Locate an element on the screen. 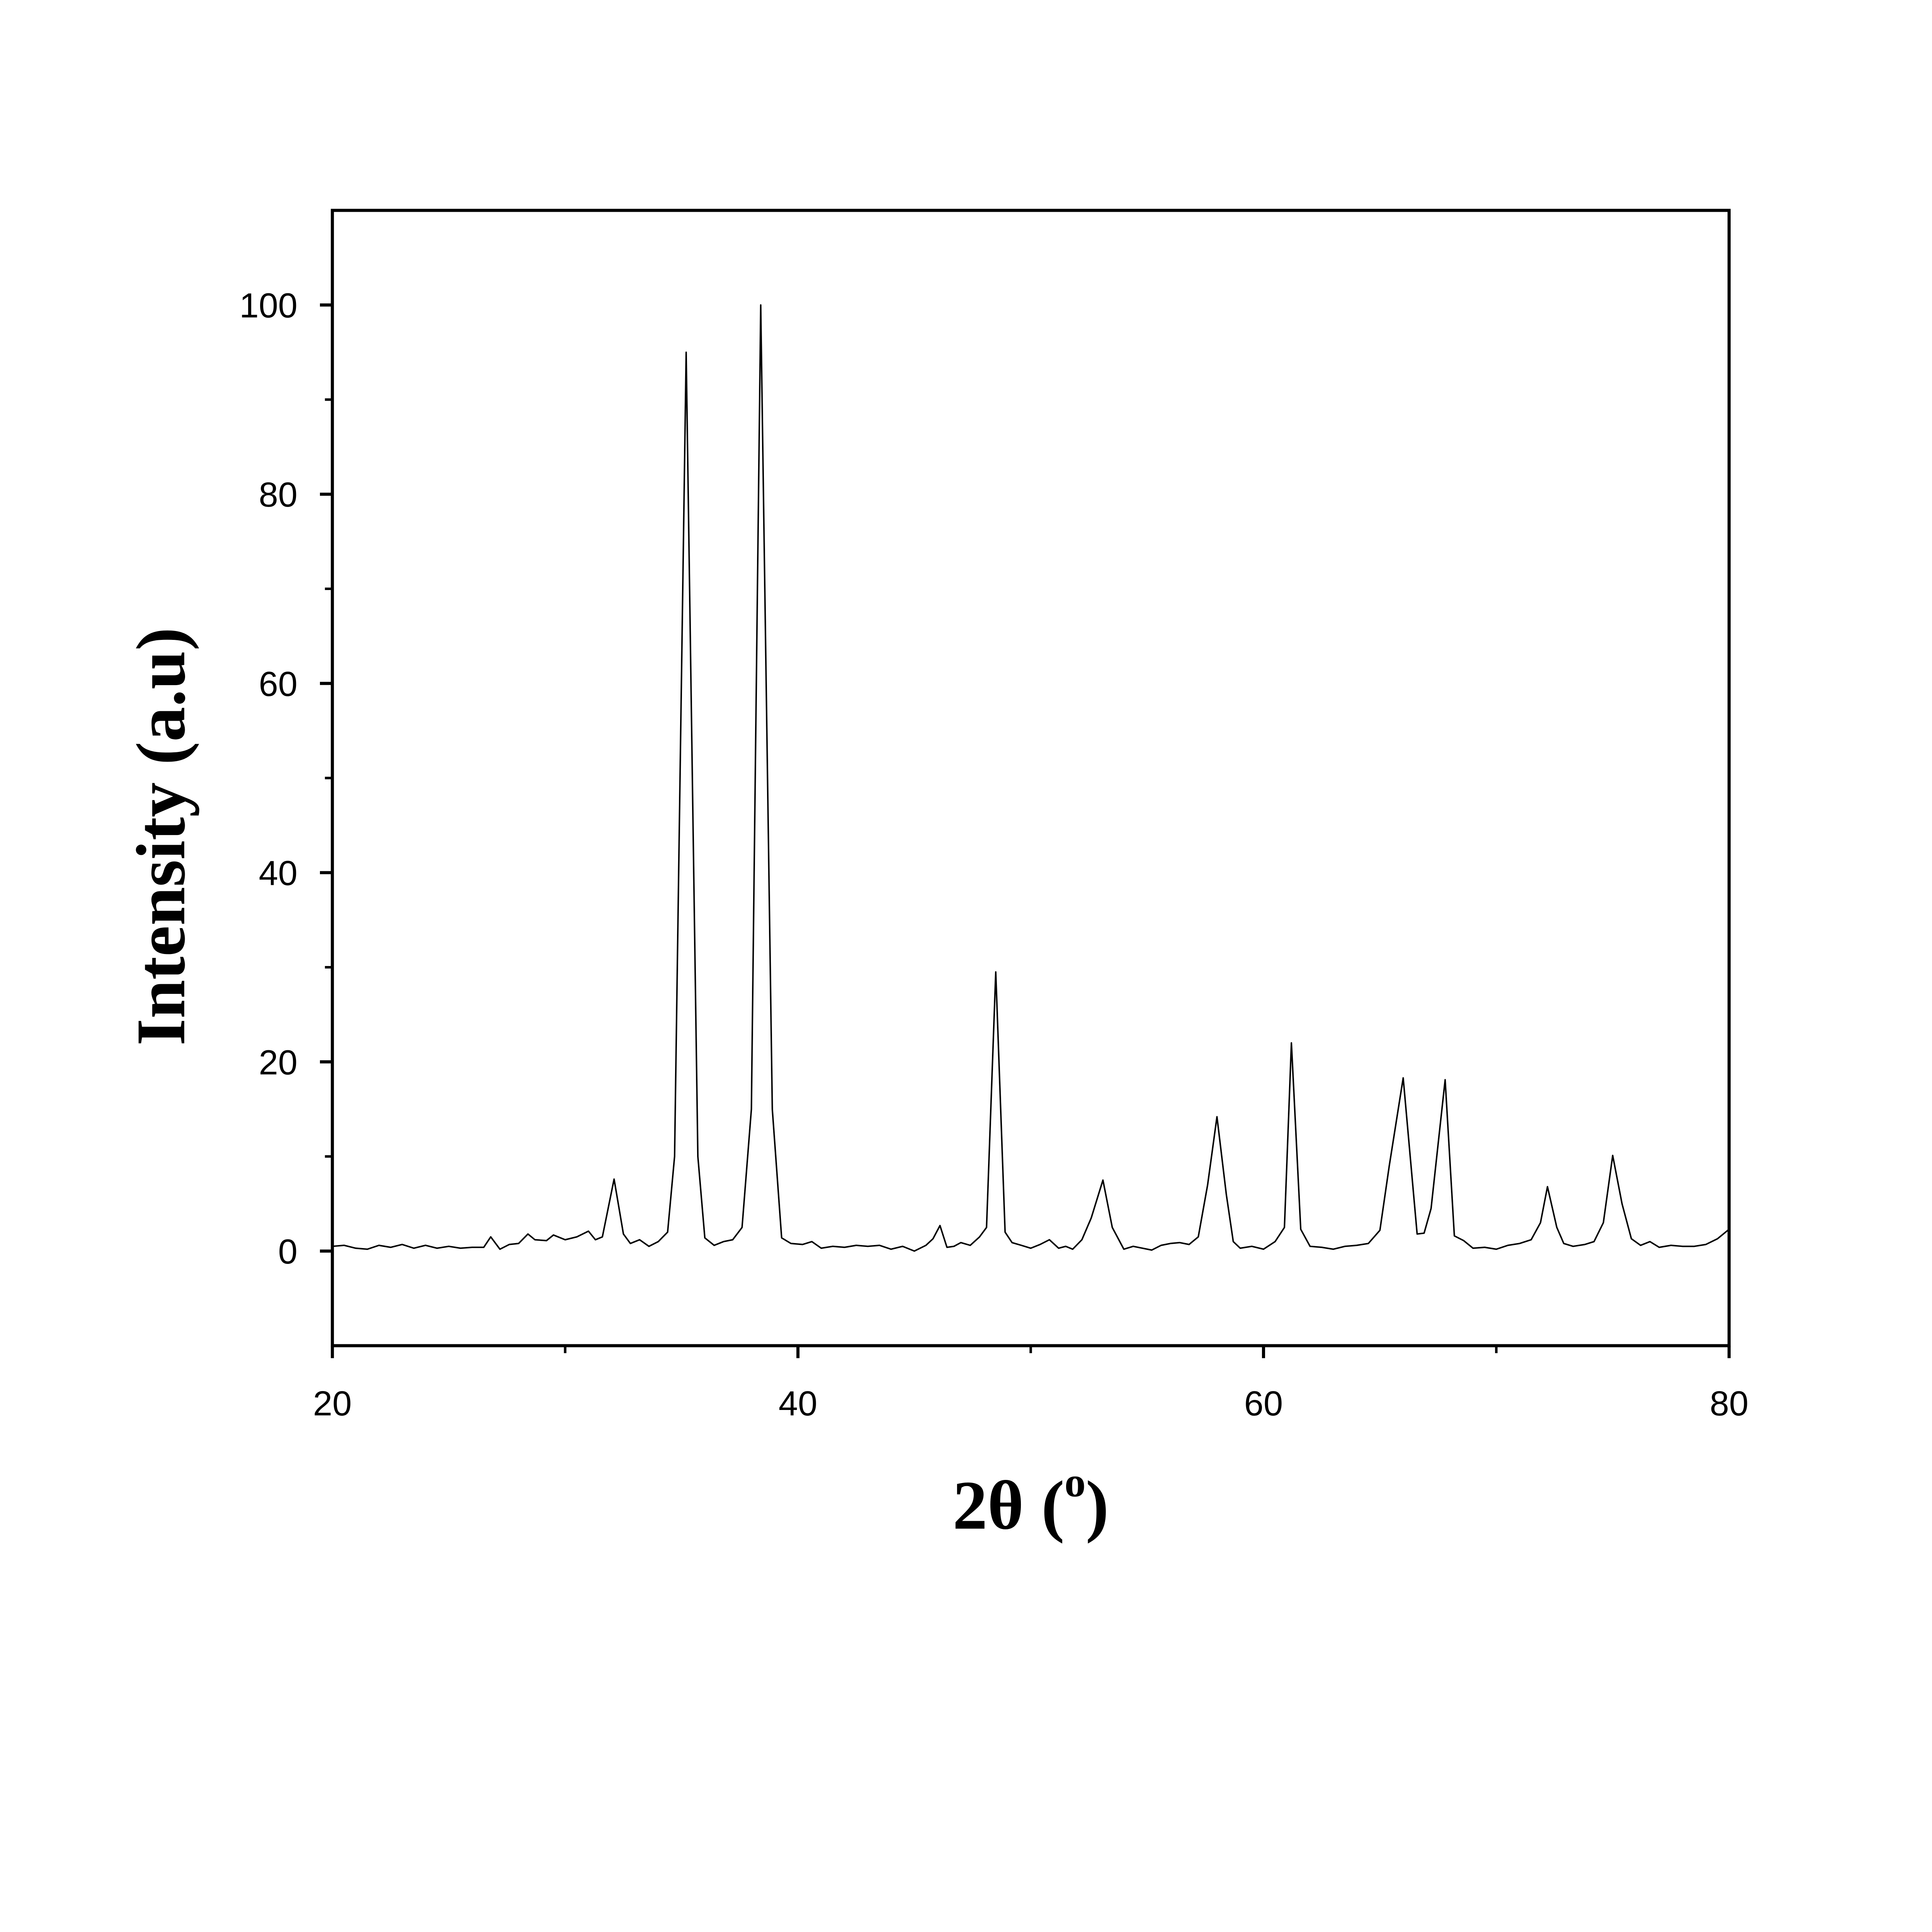  y-tick-label: 20 is located at coordinates (278, 1063).